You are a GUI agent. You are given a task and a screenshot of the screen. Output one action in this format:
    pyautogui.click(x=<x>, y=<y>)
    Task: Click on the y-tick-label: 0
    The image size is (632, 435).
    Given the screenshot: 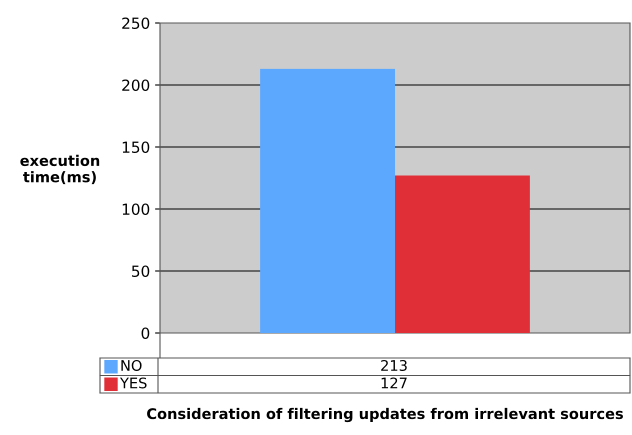 What is the action you would take?
    pyautogui.click(x=146, y=333)
    